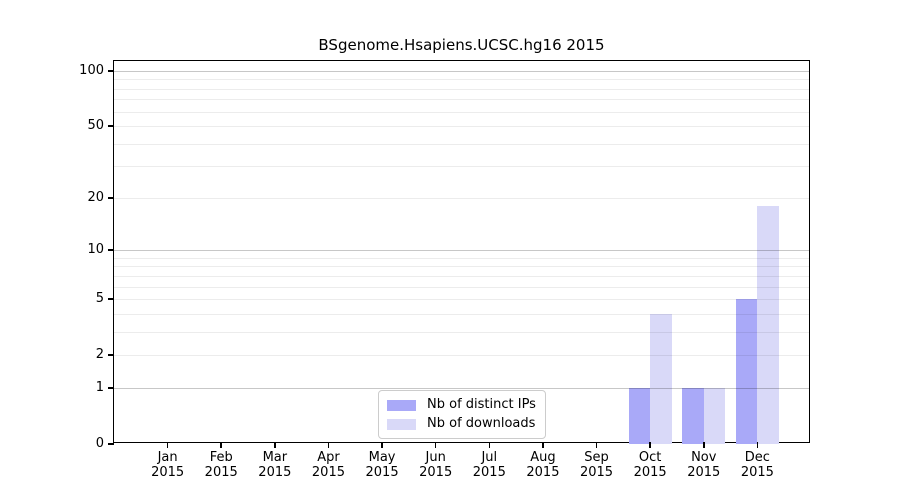 The height and width of the screenshot is (500, 900). I want to click on x-axis-tick-label: Jul 2015, so click(489, 465).